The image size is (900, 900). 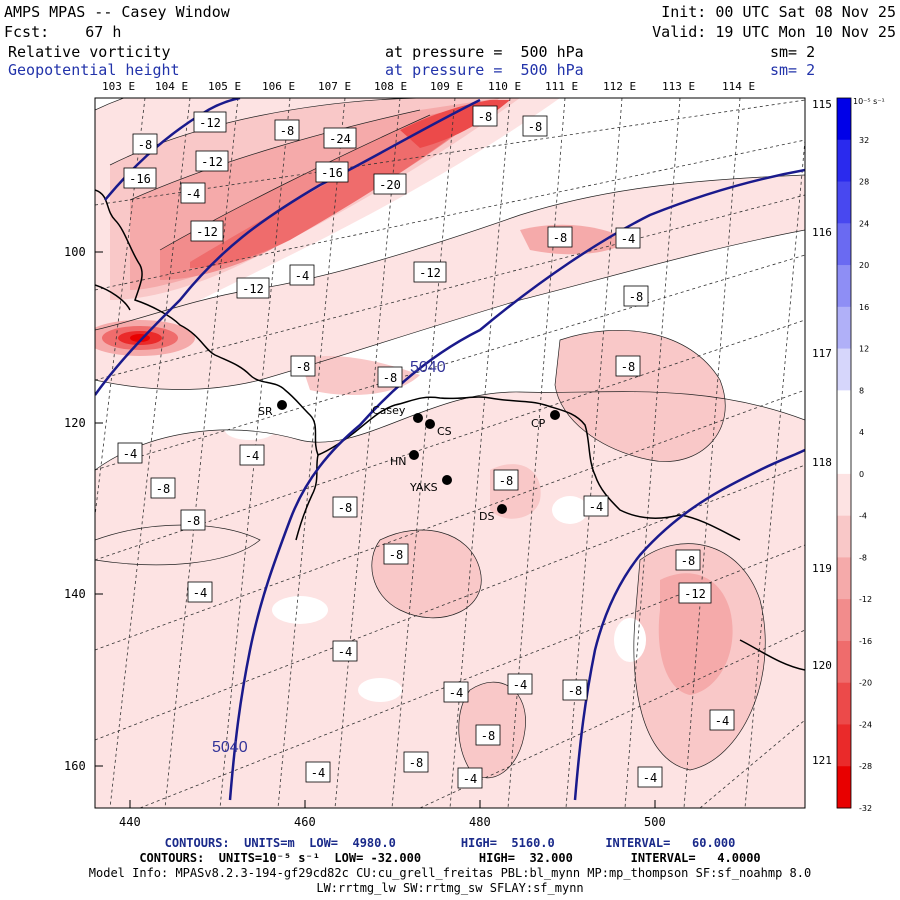 What do you see at coordinates (486, 516) in the screenshot?
I see `station-label-ds: DS` at bounding box center [486, 516].